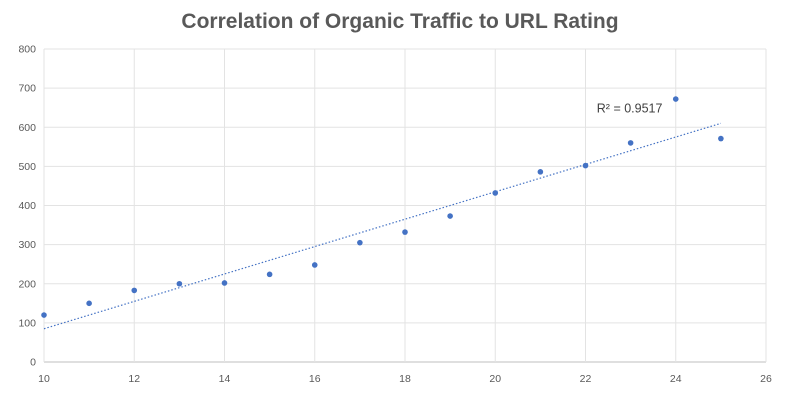 This screenshot has width=800, height=408. I want to click on x-tick-label: 22, so click(586, 379).